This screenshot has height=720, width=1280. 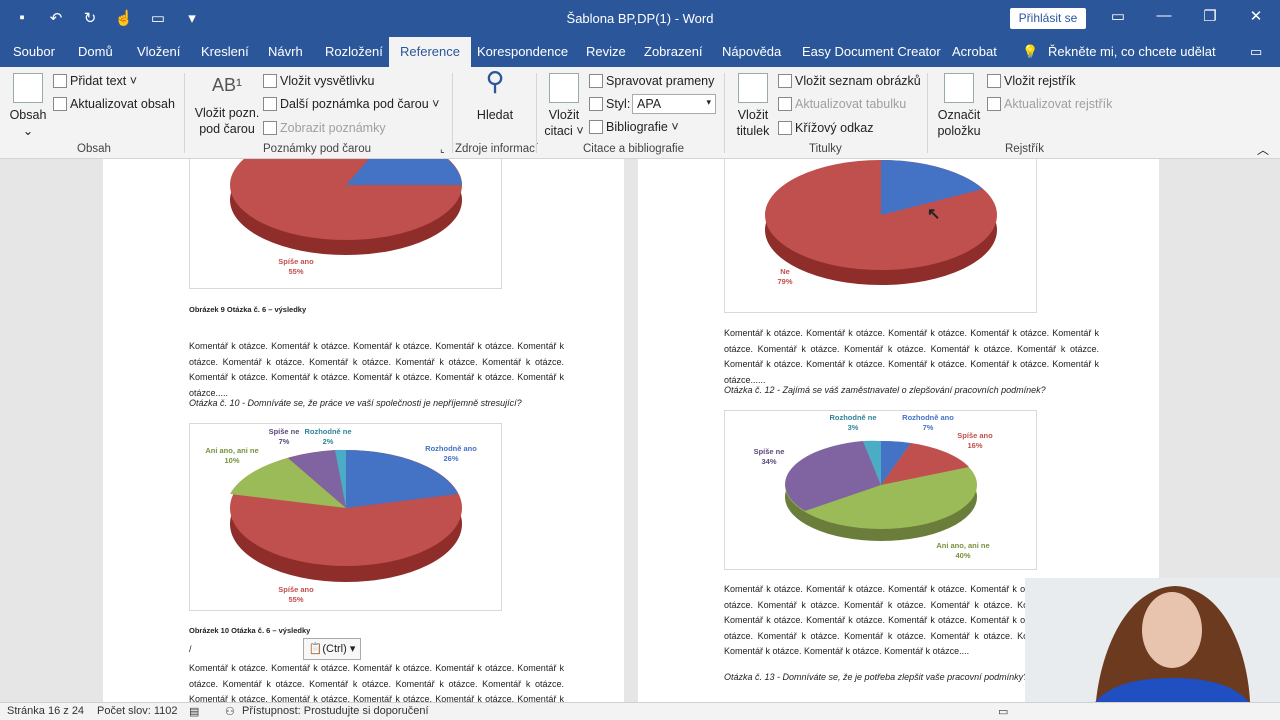 What do you see at coordinates (785, 81) in the screenshot?
I see `figures-icon` at bounding box center [785, 81].